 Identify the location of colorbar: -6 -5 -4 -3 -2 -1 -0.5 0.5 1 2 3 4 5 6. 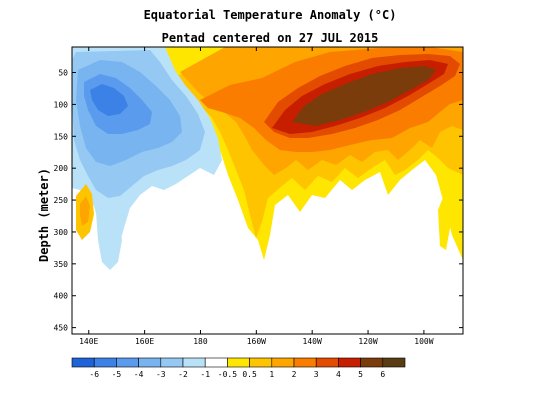
(238, 368).